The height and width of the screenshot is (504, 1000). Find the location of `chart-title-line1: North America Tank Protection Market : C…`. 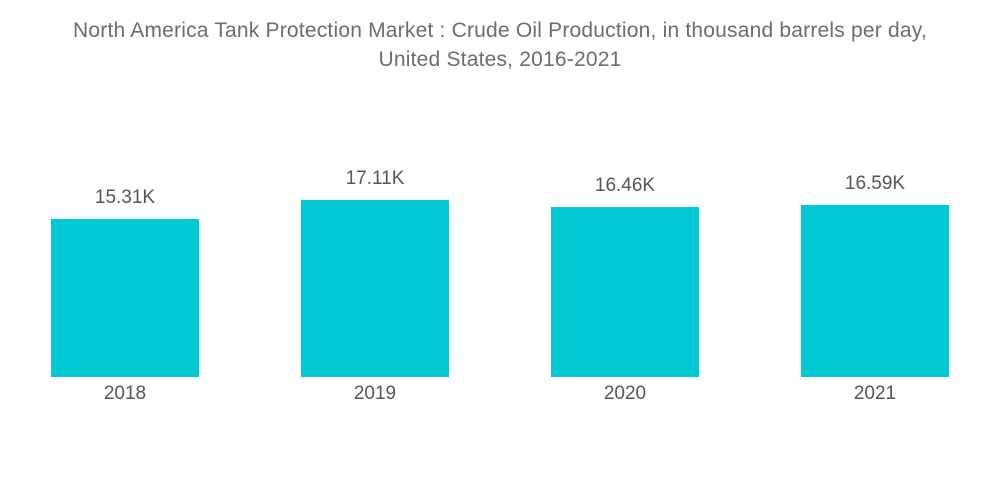

chart-title-line1: North America Tank Protection Market : C… is located at coordinates (500, 30).